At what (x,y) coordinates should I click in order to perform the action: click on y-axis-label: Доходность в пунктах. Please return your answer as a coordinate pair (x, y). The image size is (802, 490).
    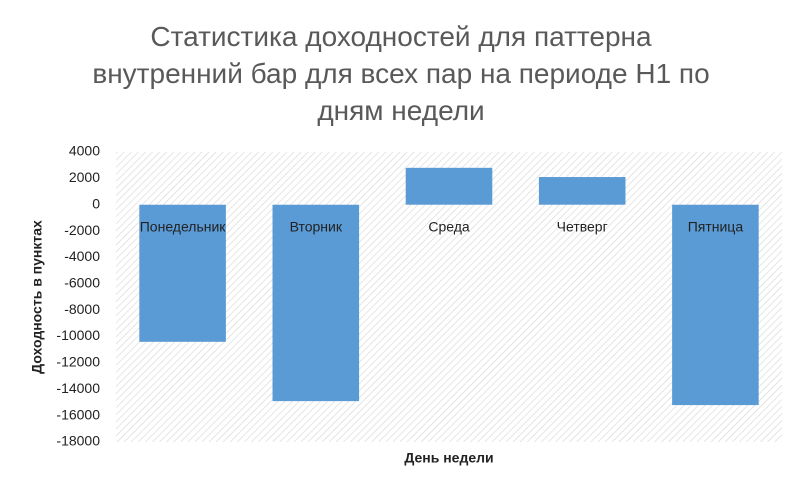
    Looking at the image, I should click on (37, 297).